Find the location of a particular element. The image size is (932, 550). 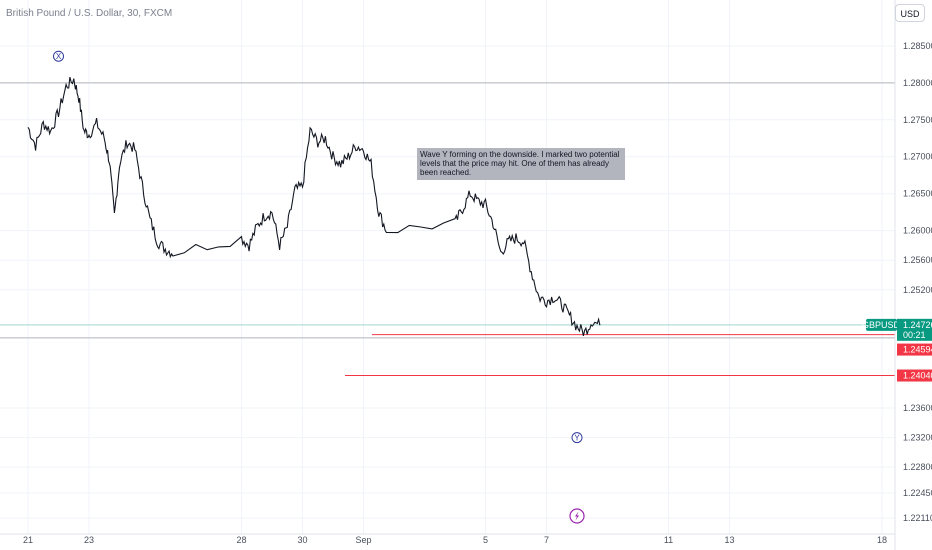

y-tick-label: 1.26000 is located at coordinates (917, 231).